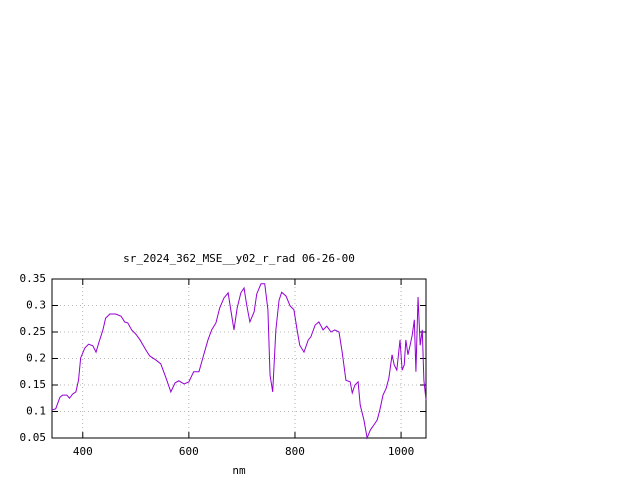  Describe the element at coordinates (33, 278) in the screenshot. I see `y-tick-label: 0.35` at that location.